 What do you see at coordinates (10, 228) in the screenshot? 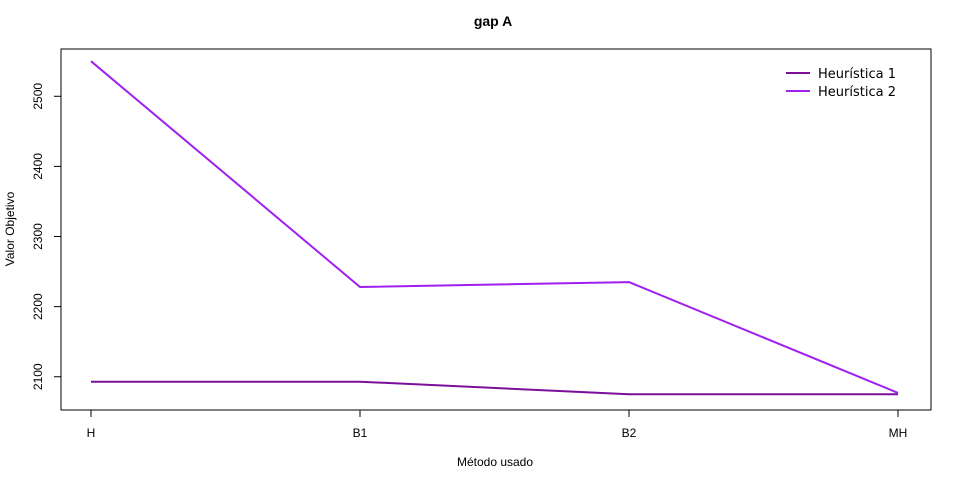
I see `y-axis-label: Valor Objetivo` at bounding box center [10, 228].